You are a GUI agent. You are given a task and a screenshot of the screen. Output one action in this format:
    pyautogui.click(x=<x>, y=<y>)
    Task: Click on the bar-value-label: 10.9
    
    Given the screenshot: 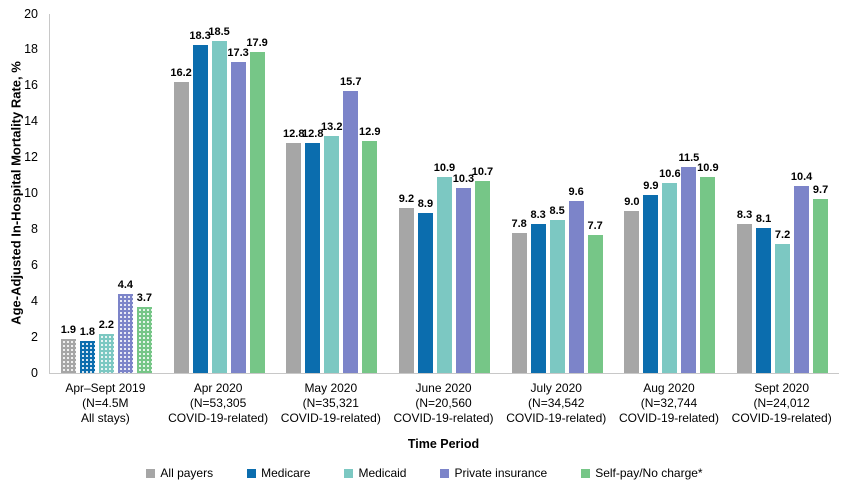 What is the action you would take?
    pyautogui.click(x=444, y=168)
    